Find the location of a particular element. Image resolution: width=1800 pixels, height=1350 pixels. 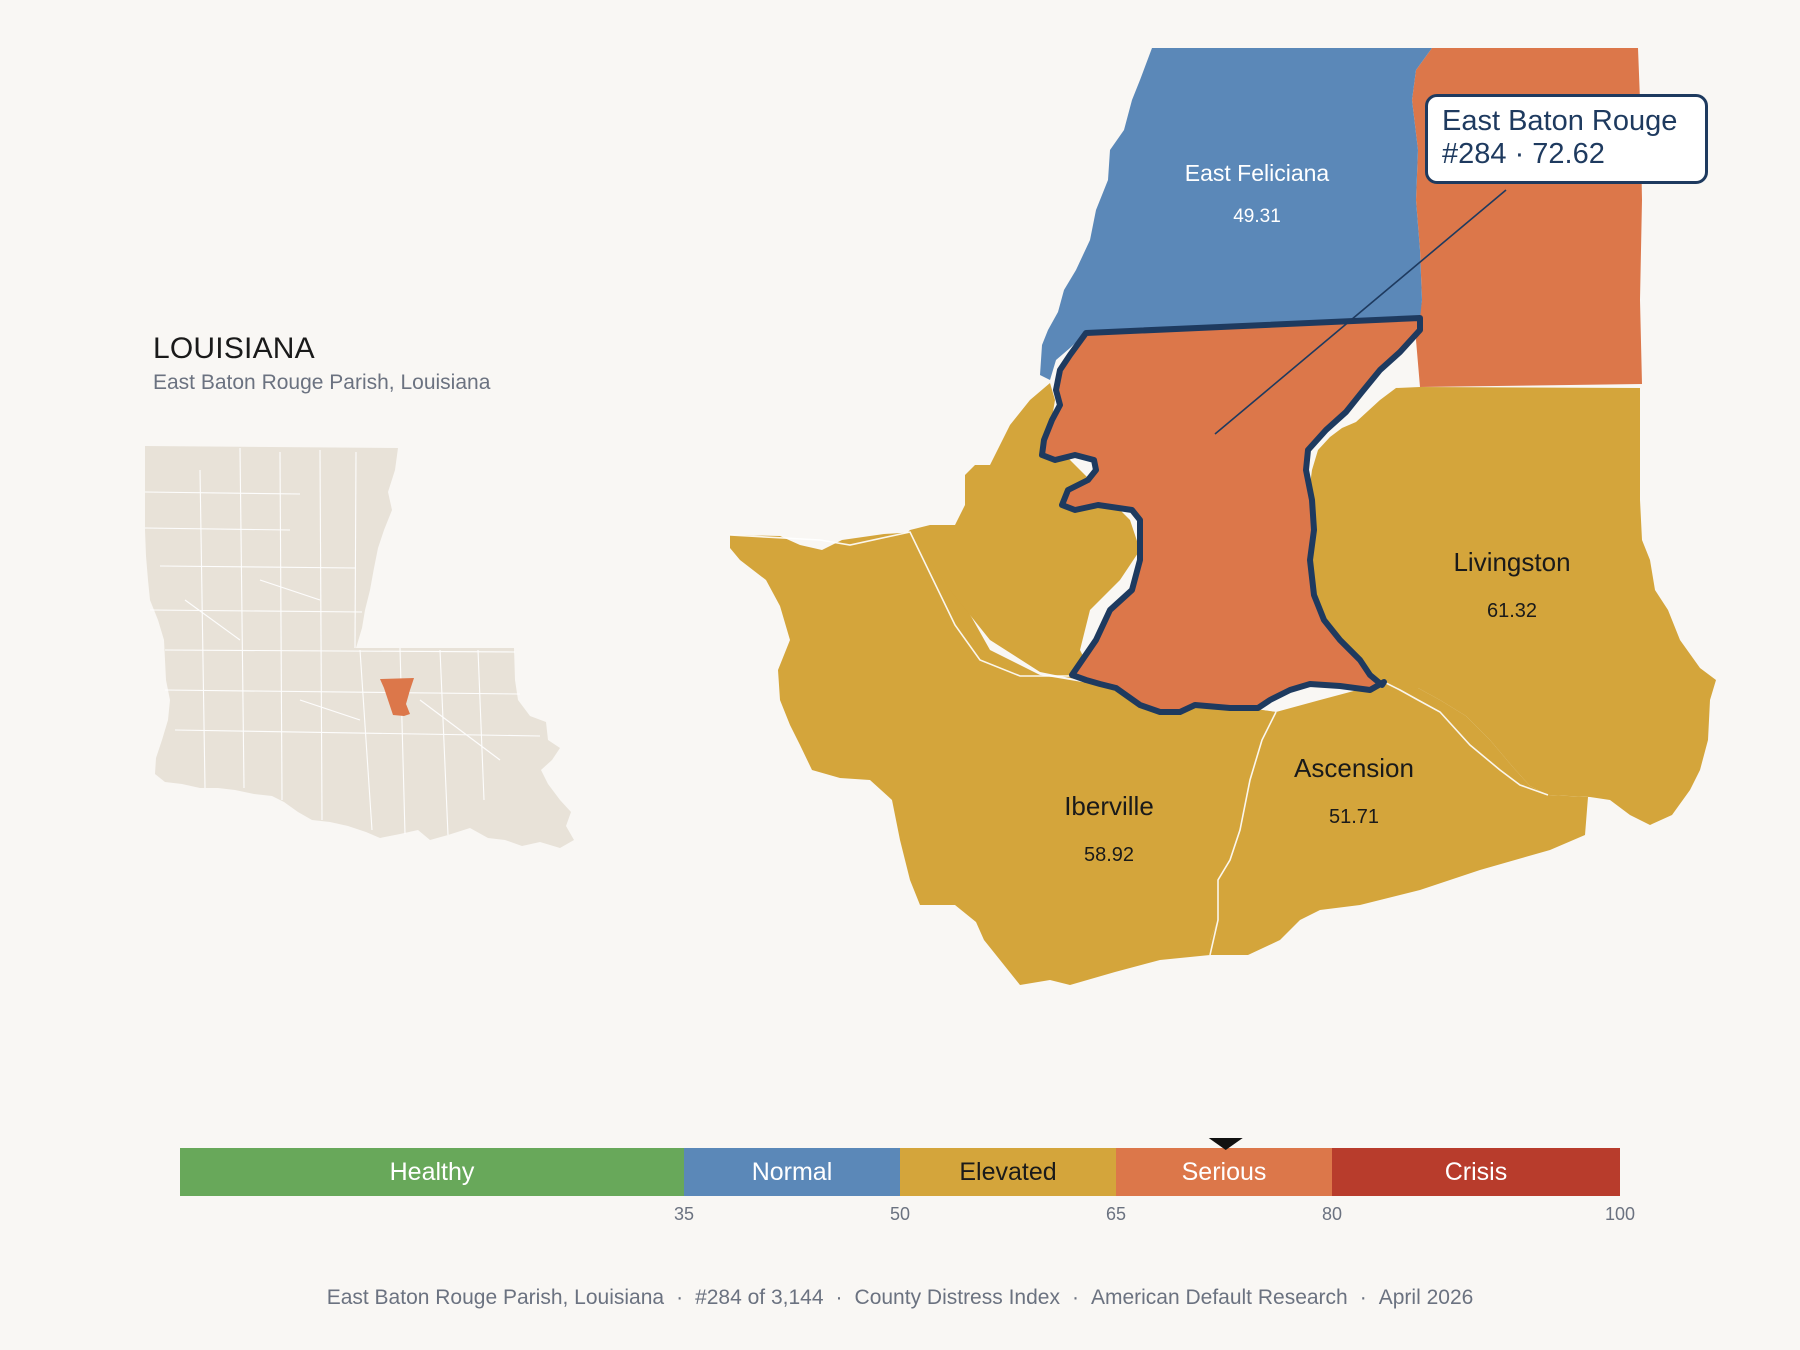

inset-louisiana-shape is located at coordinates (359, 647).